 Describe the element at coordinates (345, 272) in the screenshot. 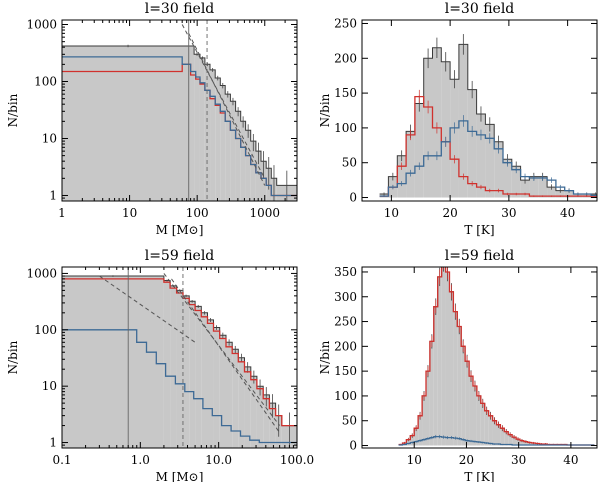

I see `y-tick-label: 350` at that location.